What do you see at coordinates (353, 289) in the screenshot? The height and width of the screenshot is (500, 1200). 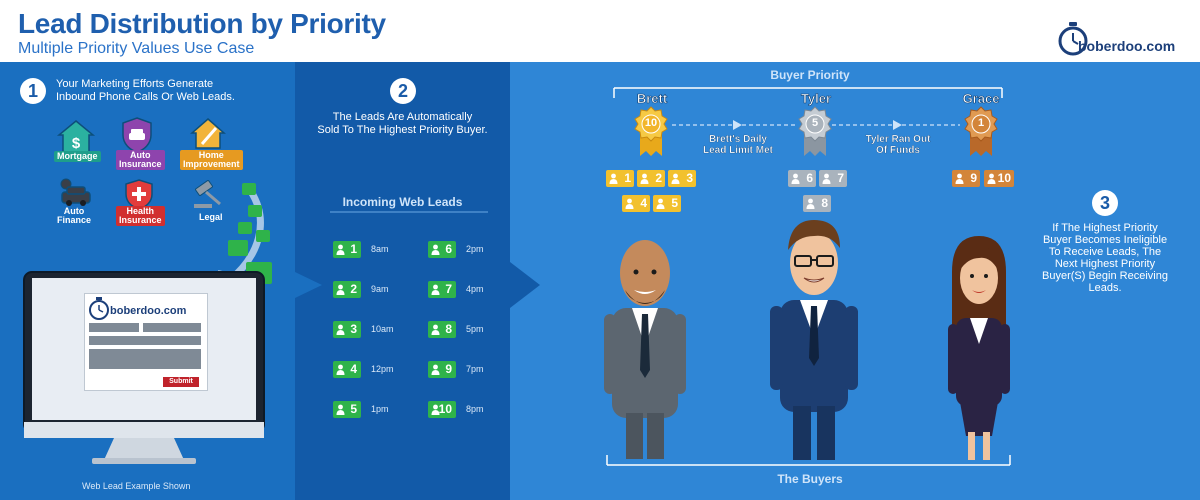 I see `lead-number: 2` at bounding box center [353, 289].